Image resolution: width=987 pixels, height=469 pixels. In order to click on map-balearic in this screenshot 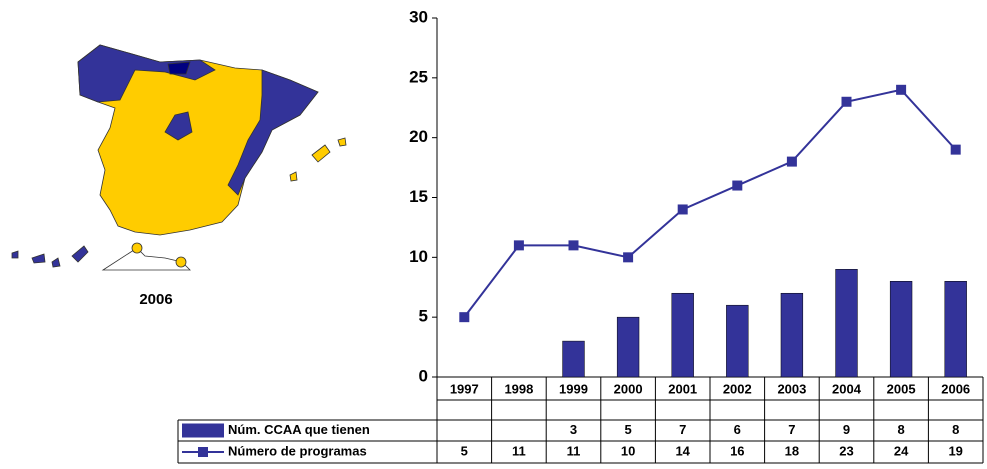, I will do `click(318, 159)`.